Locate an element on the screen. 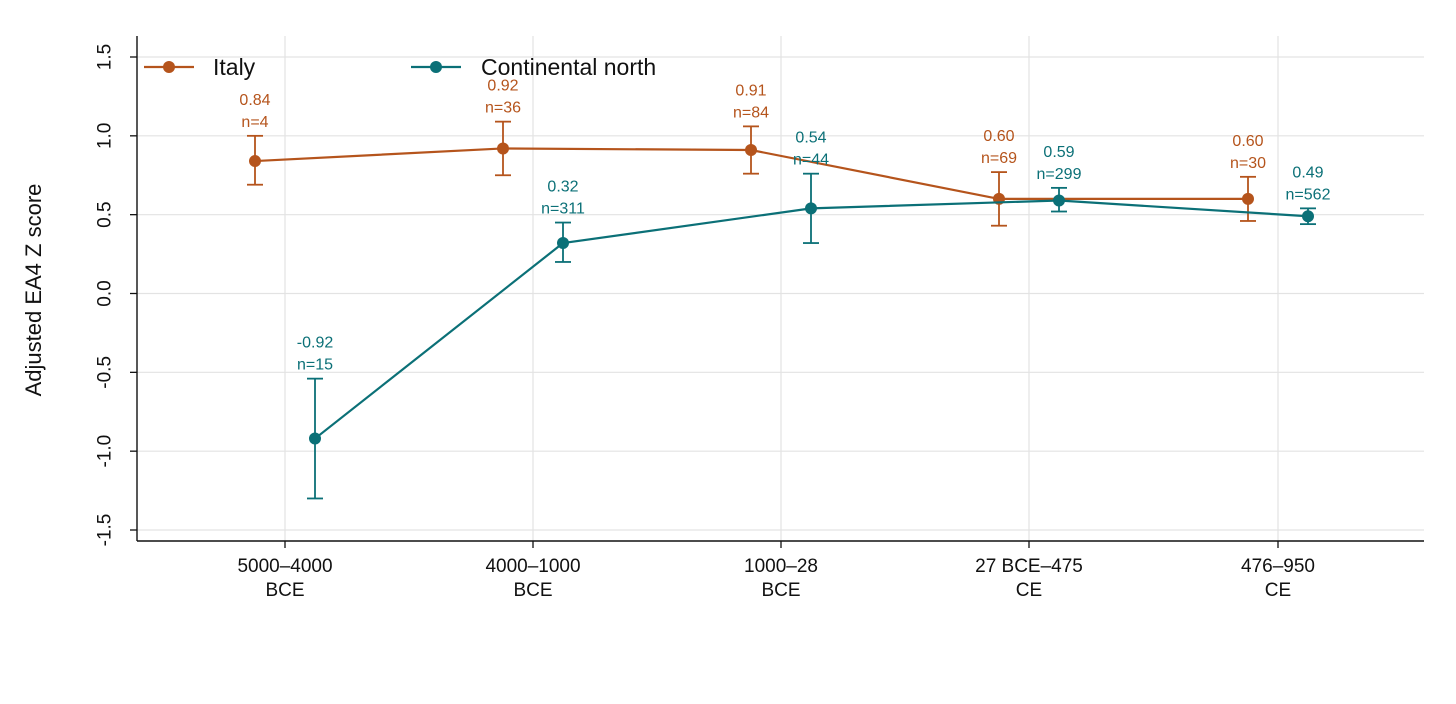 The image size is (1456, 704). value-label: 0.54 is located at coordinates (810, 138).